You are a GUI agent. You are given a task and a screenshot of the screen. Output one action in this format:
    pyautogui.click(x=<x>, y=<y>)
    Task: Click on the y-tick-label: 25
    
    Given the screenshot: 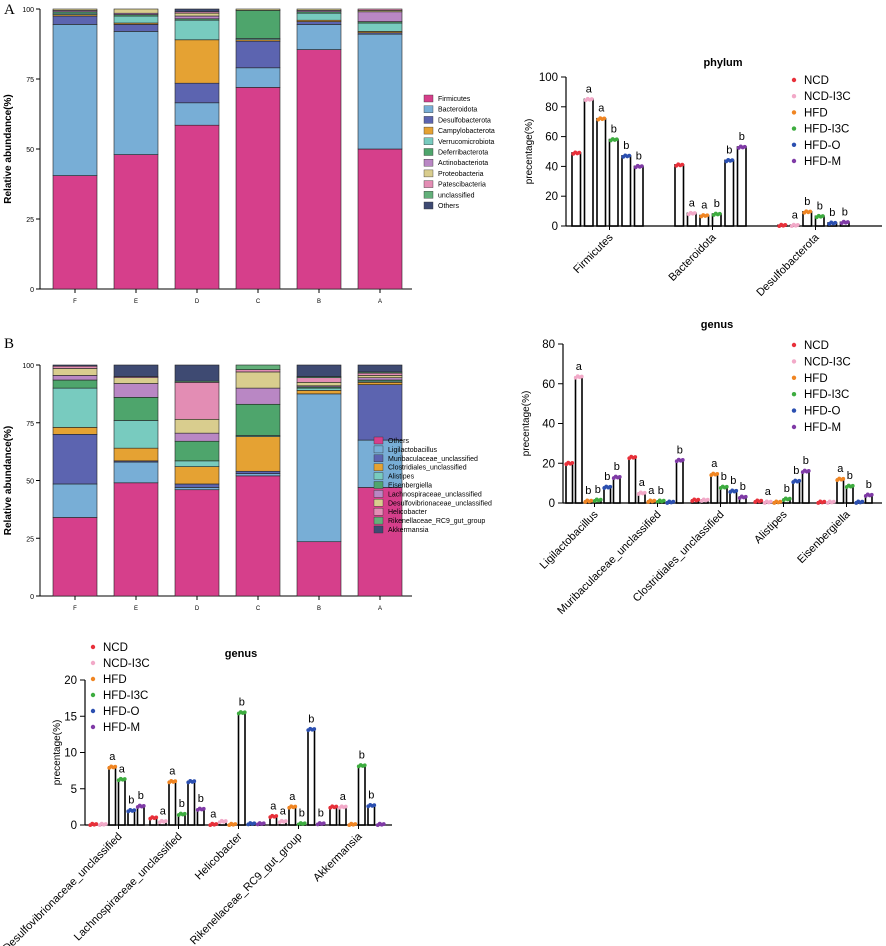 What is the action you would take?
    pyautogui.click(x=30, y=539)
    